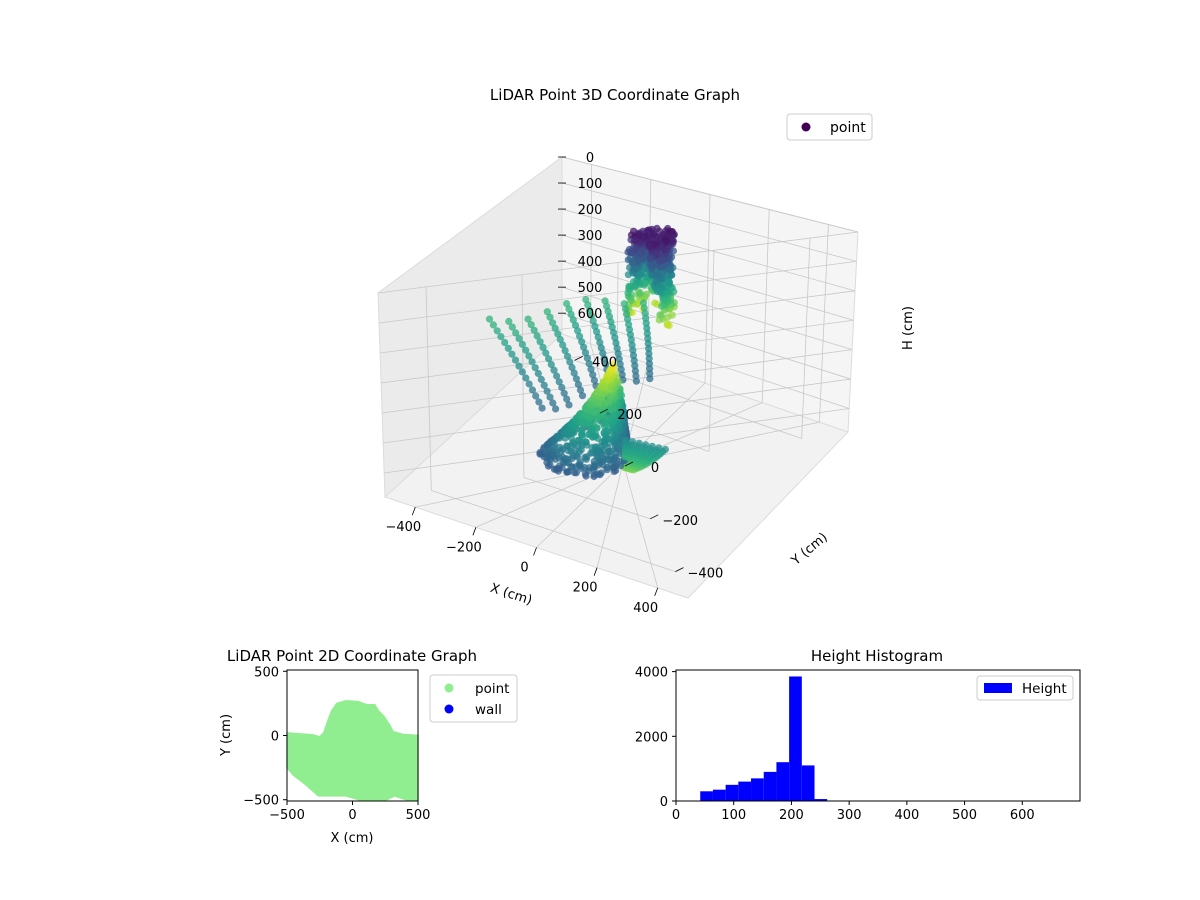  Describe the element at coordinates (449, 709) in the screenshot. I see `chart-2d-legend-wall-marker` at that location.